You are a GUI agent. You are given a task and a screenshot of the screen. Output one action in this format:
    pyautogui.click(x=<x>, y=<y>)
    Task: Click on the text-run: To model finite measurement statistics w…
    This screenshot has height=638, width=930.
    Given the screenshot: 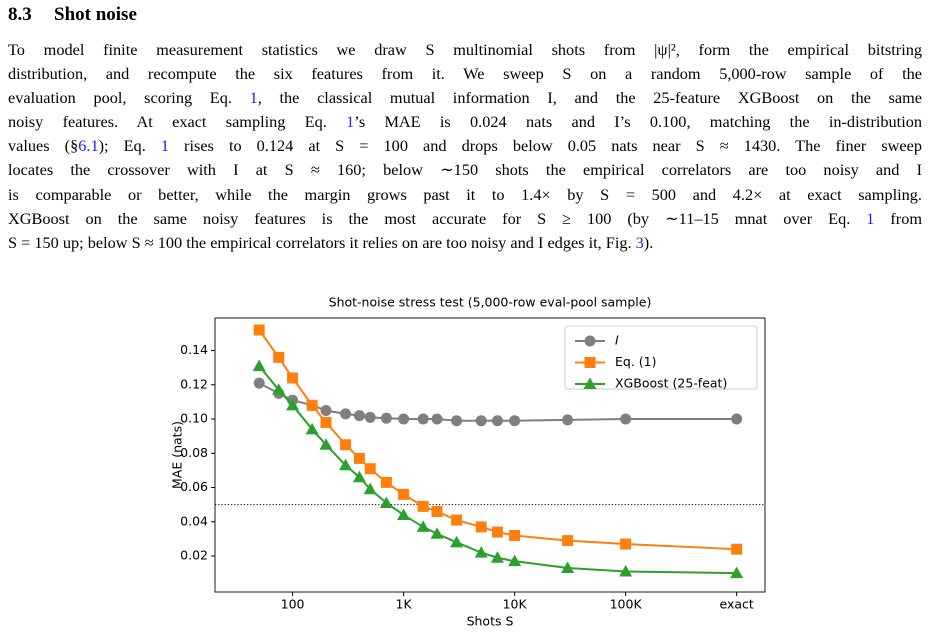 What is the action you would take?
    pyautogui.click(x=465, y=49)
    